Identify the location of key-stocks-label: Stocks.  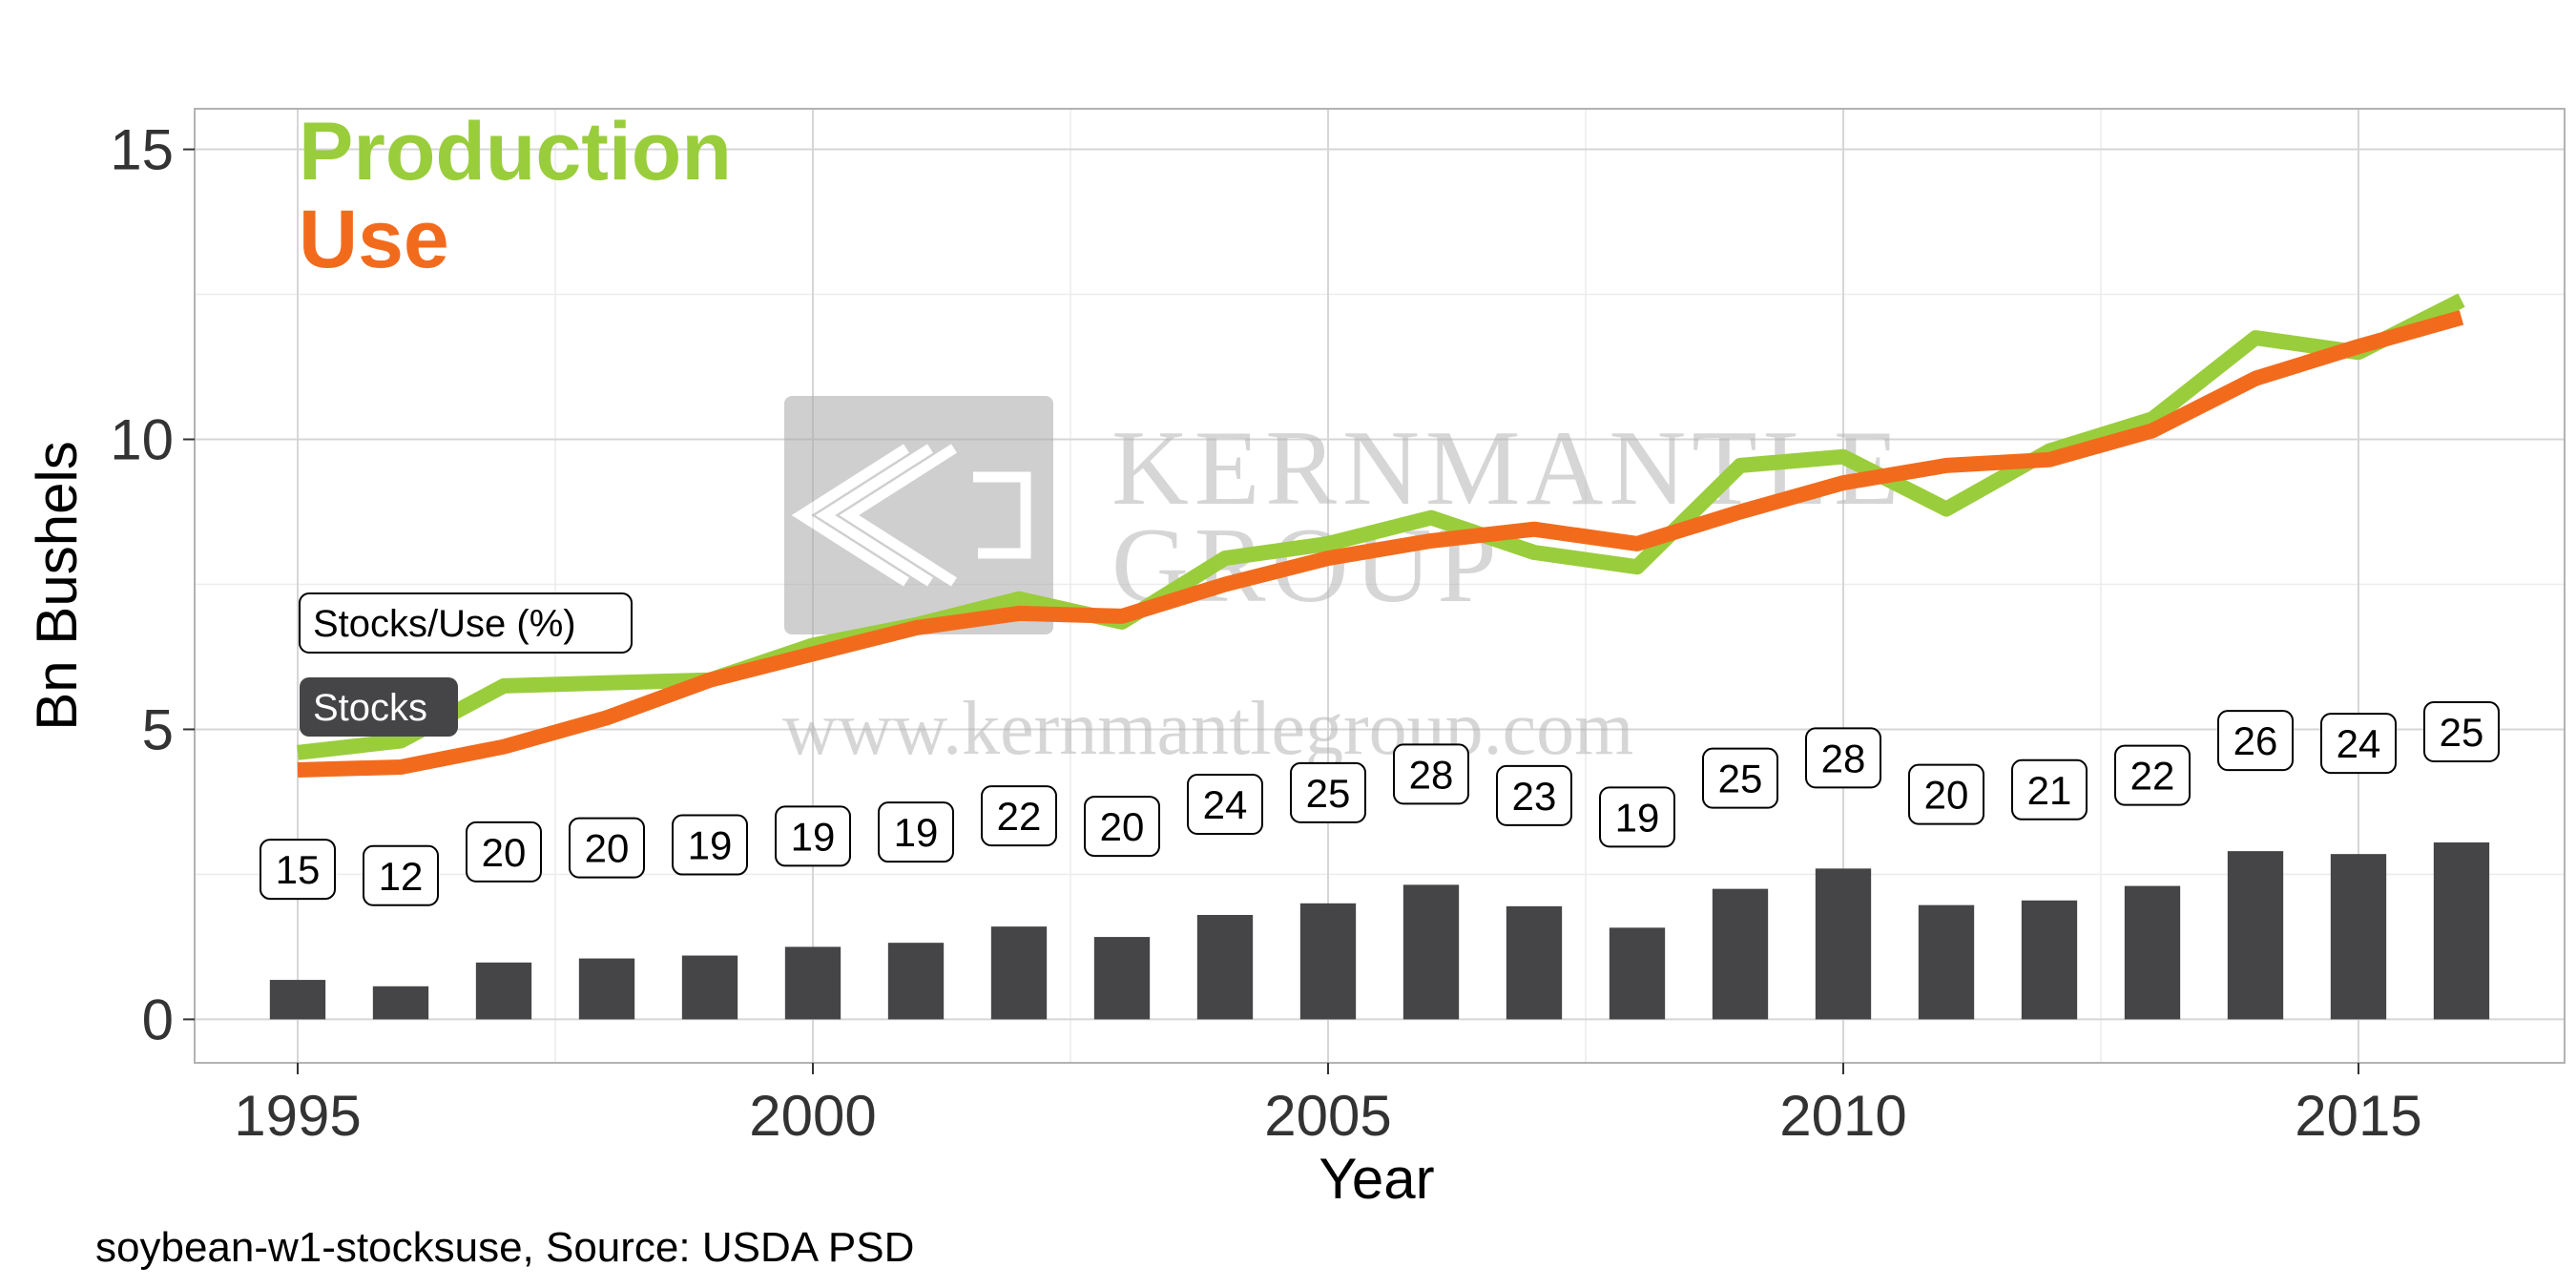
(370, 708).